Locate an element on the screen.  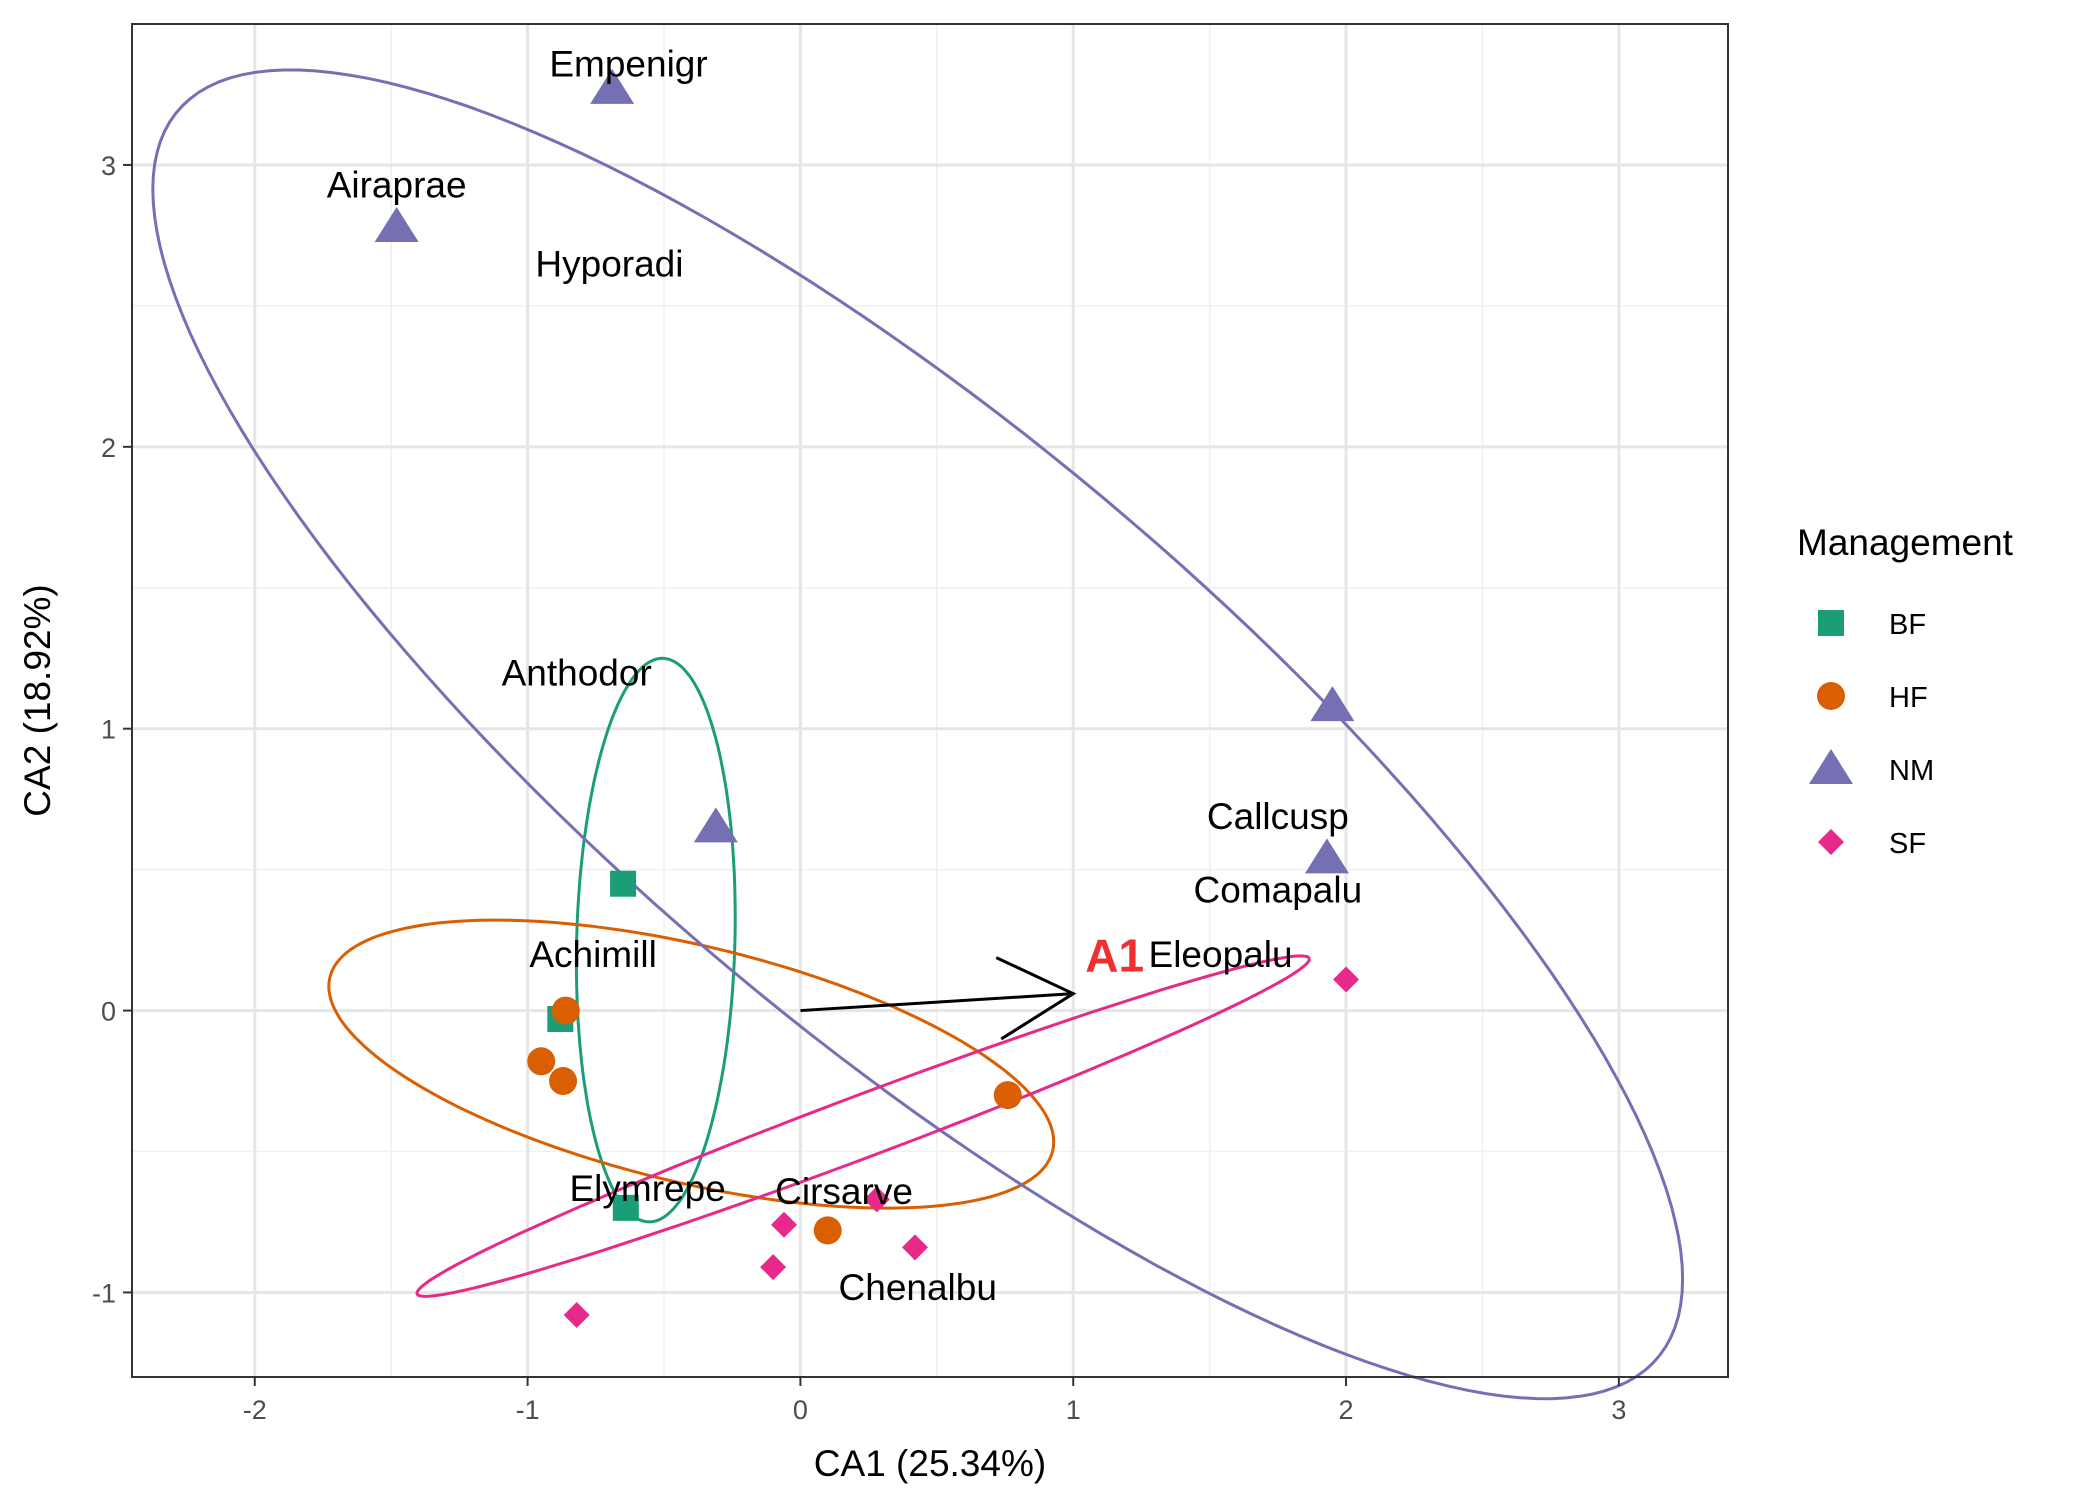
legend-label-nm: NM is located at coordinates (1911, 771).